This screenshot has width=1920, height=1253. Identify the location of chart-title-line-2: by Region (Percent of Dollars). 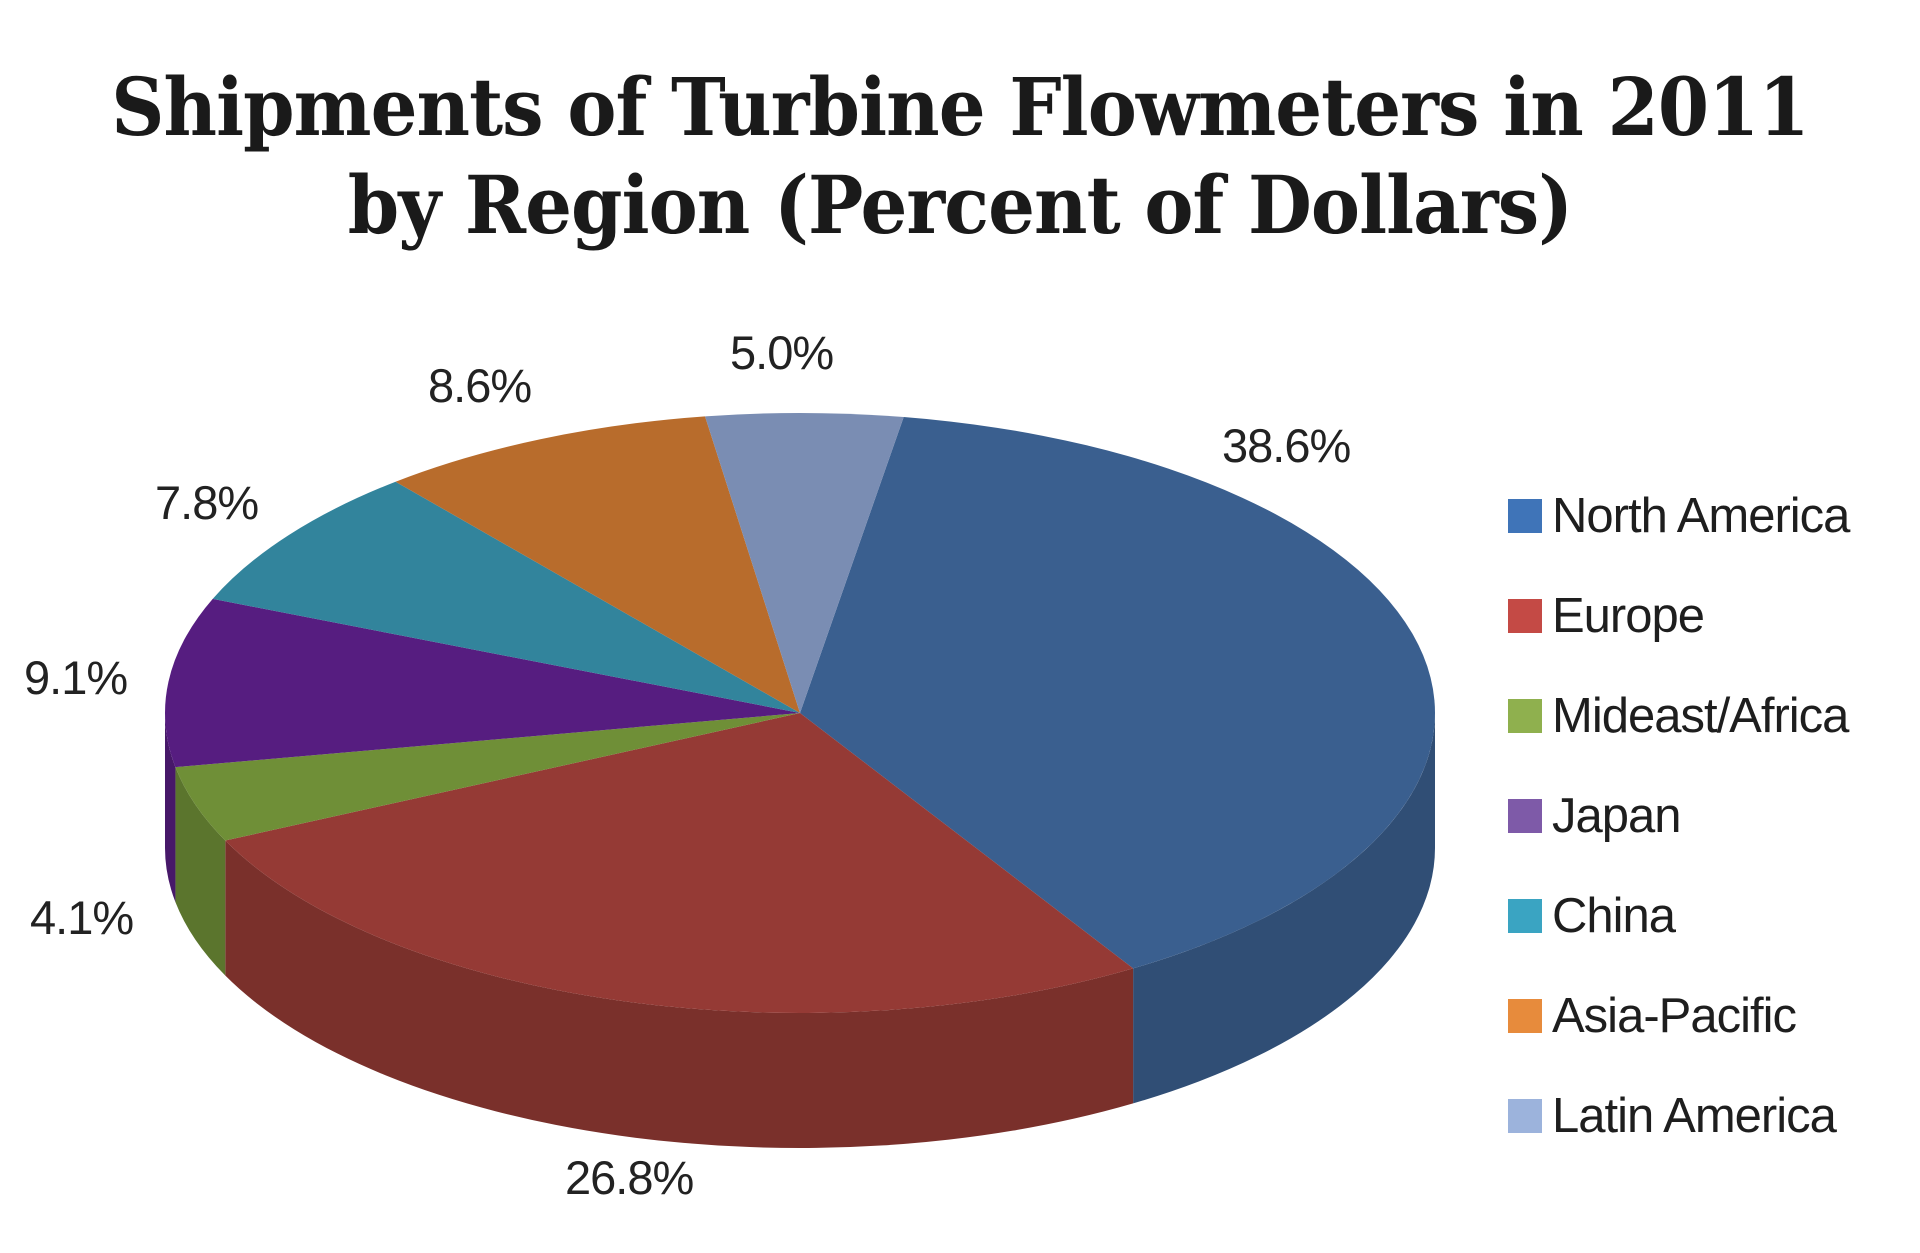
(960, 205).